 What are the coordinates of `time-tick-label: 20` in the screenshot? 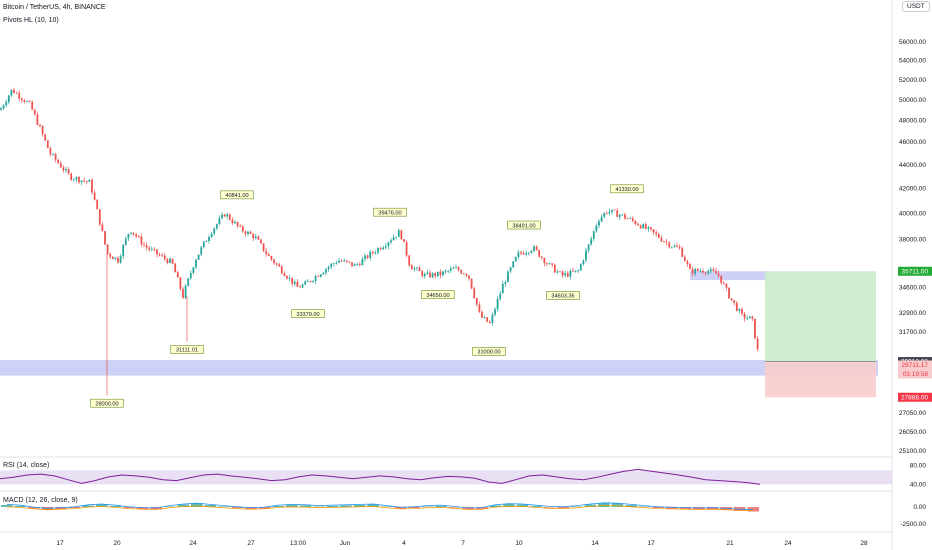 It's located at (117, 543).